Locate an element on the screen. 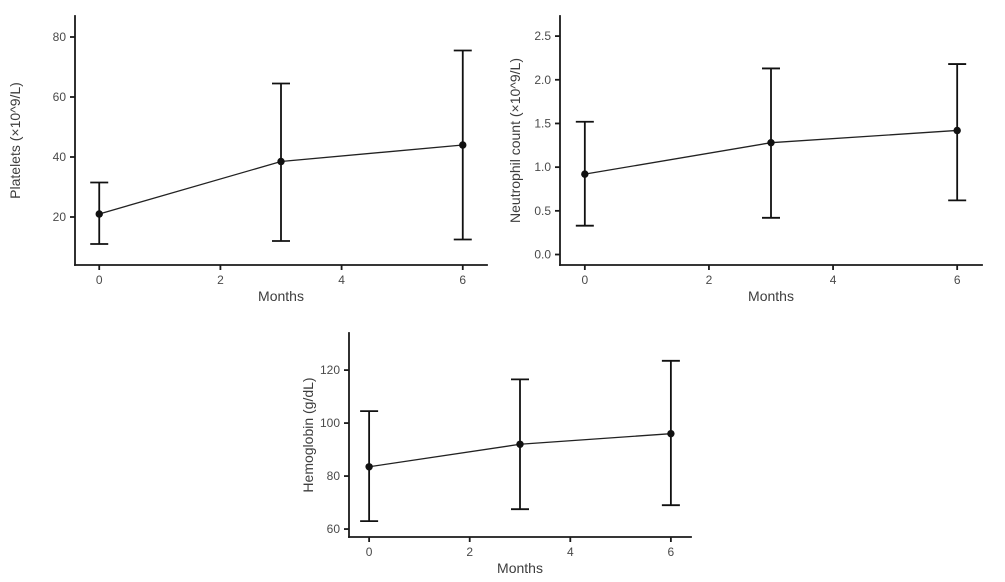  y-tick-label: 1.0 is located at coordinates (542, 167).